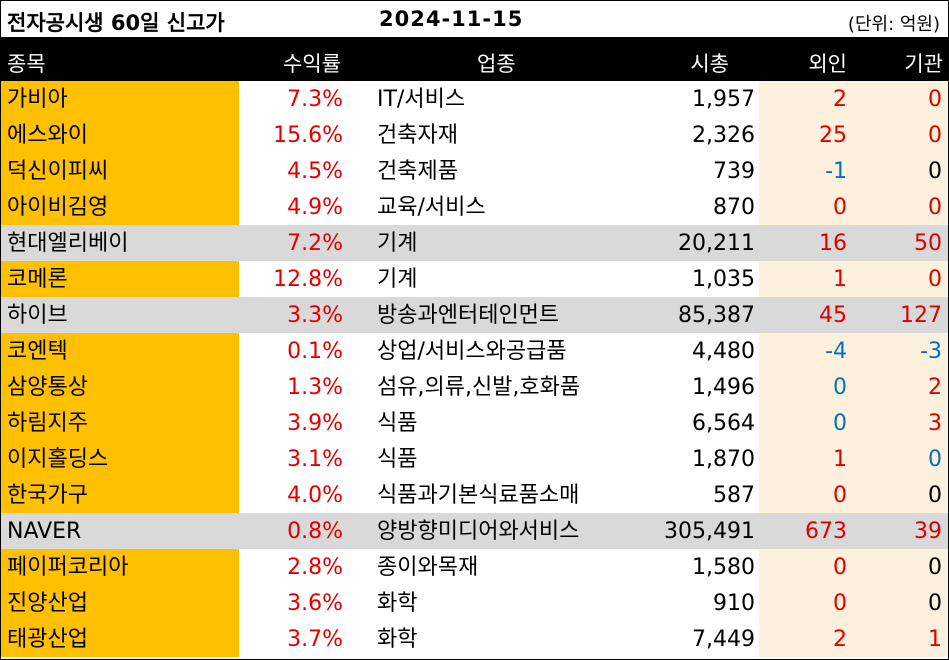  I want to click on column-header-name: 종목, so click(26, 64).